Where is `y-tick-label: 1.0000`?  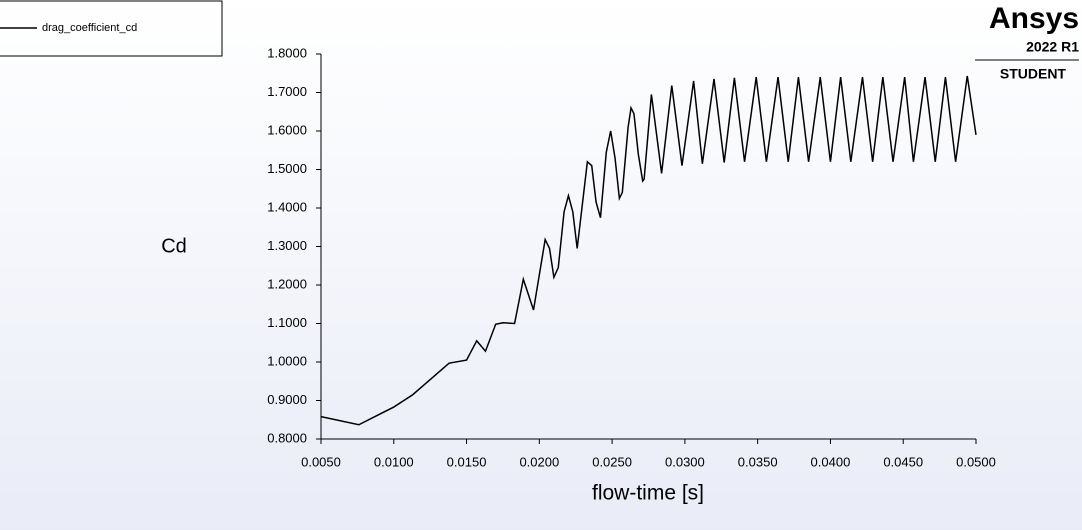 y-tick-label: 1.0000 is located at coordinates (287, 360).